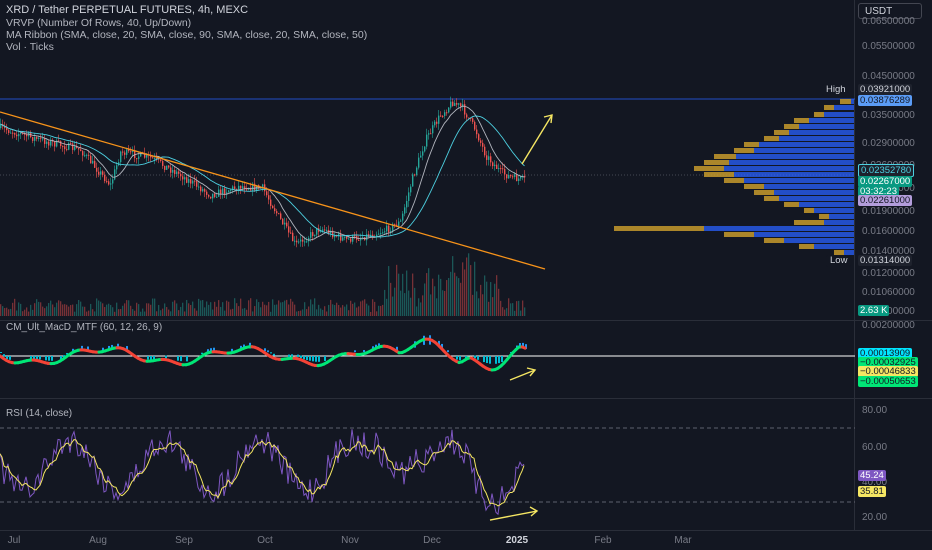 The height and width of the screenshot is (550, 932). What do you see at coordinates (839, 261) in the screenshot?
I see `low-label: Low` at bounding box center [839, 261].